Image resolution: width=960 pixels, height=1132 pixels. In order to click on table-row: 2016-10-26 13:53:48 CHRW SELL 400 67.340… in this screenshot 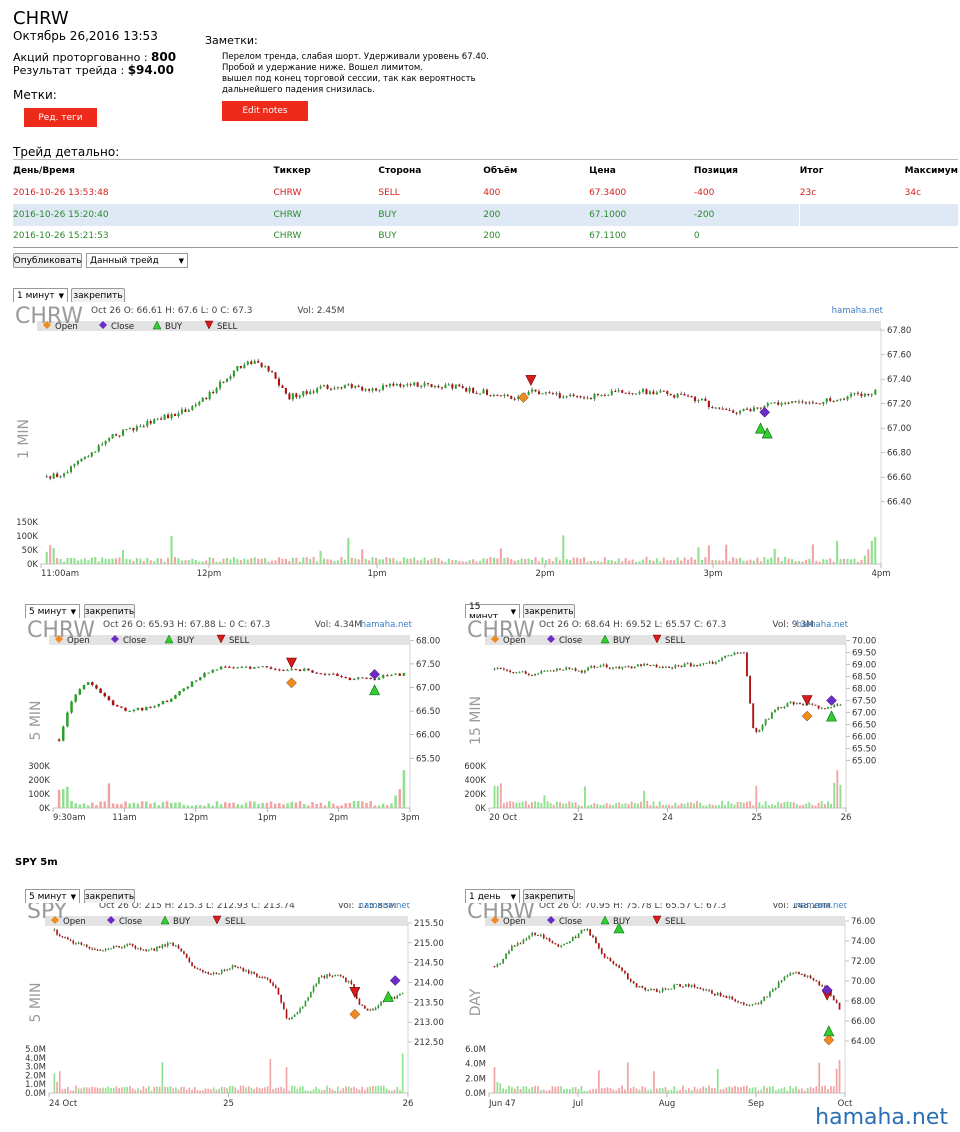, I will do `click(485, 193)`.